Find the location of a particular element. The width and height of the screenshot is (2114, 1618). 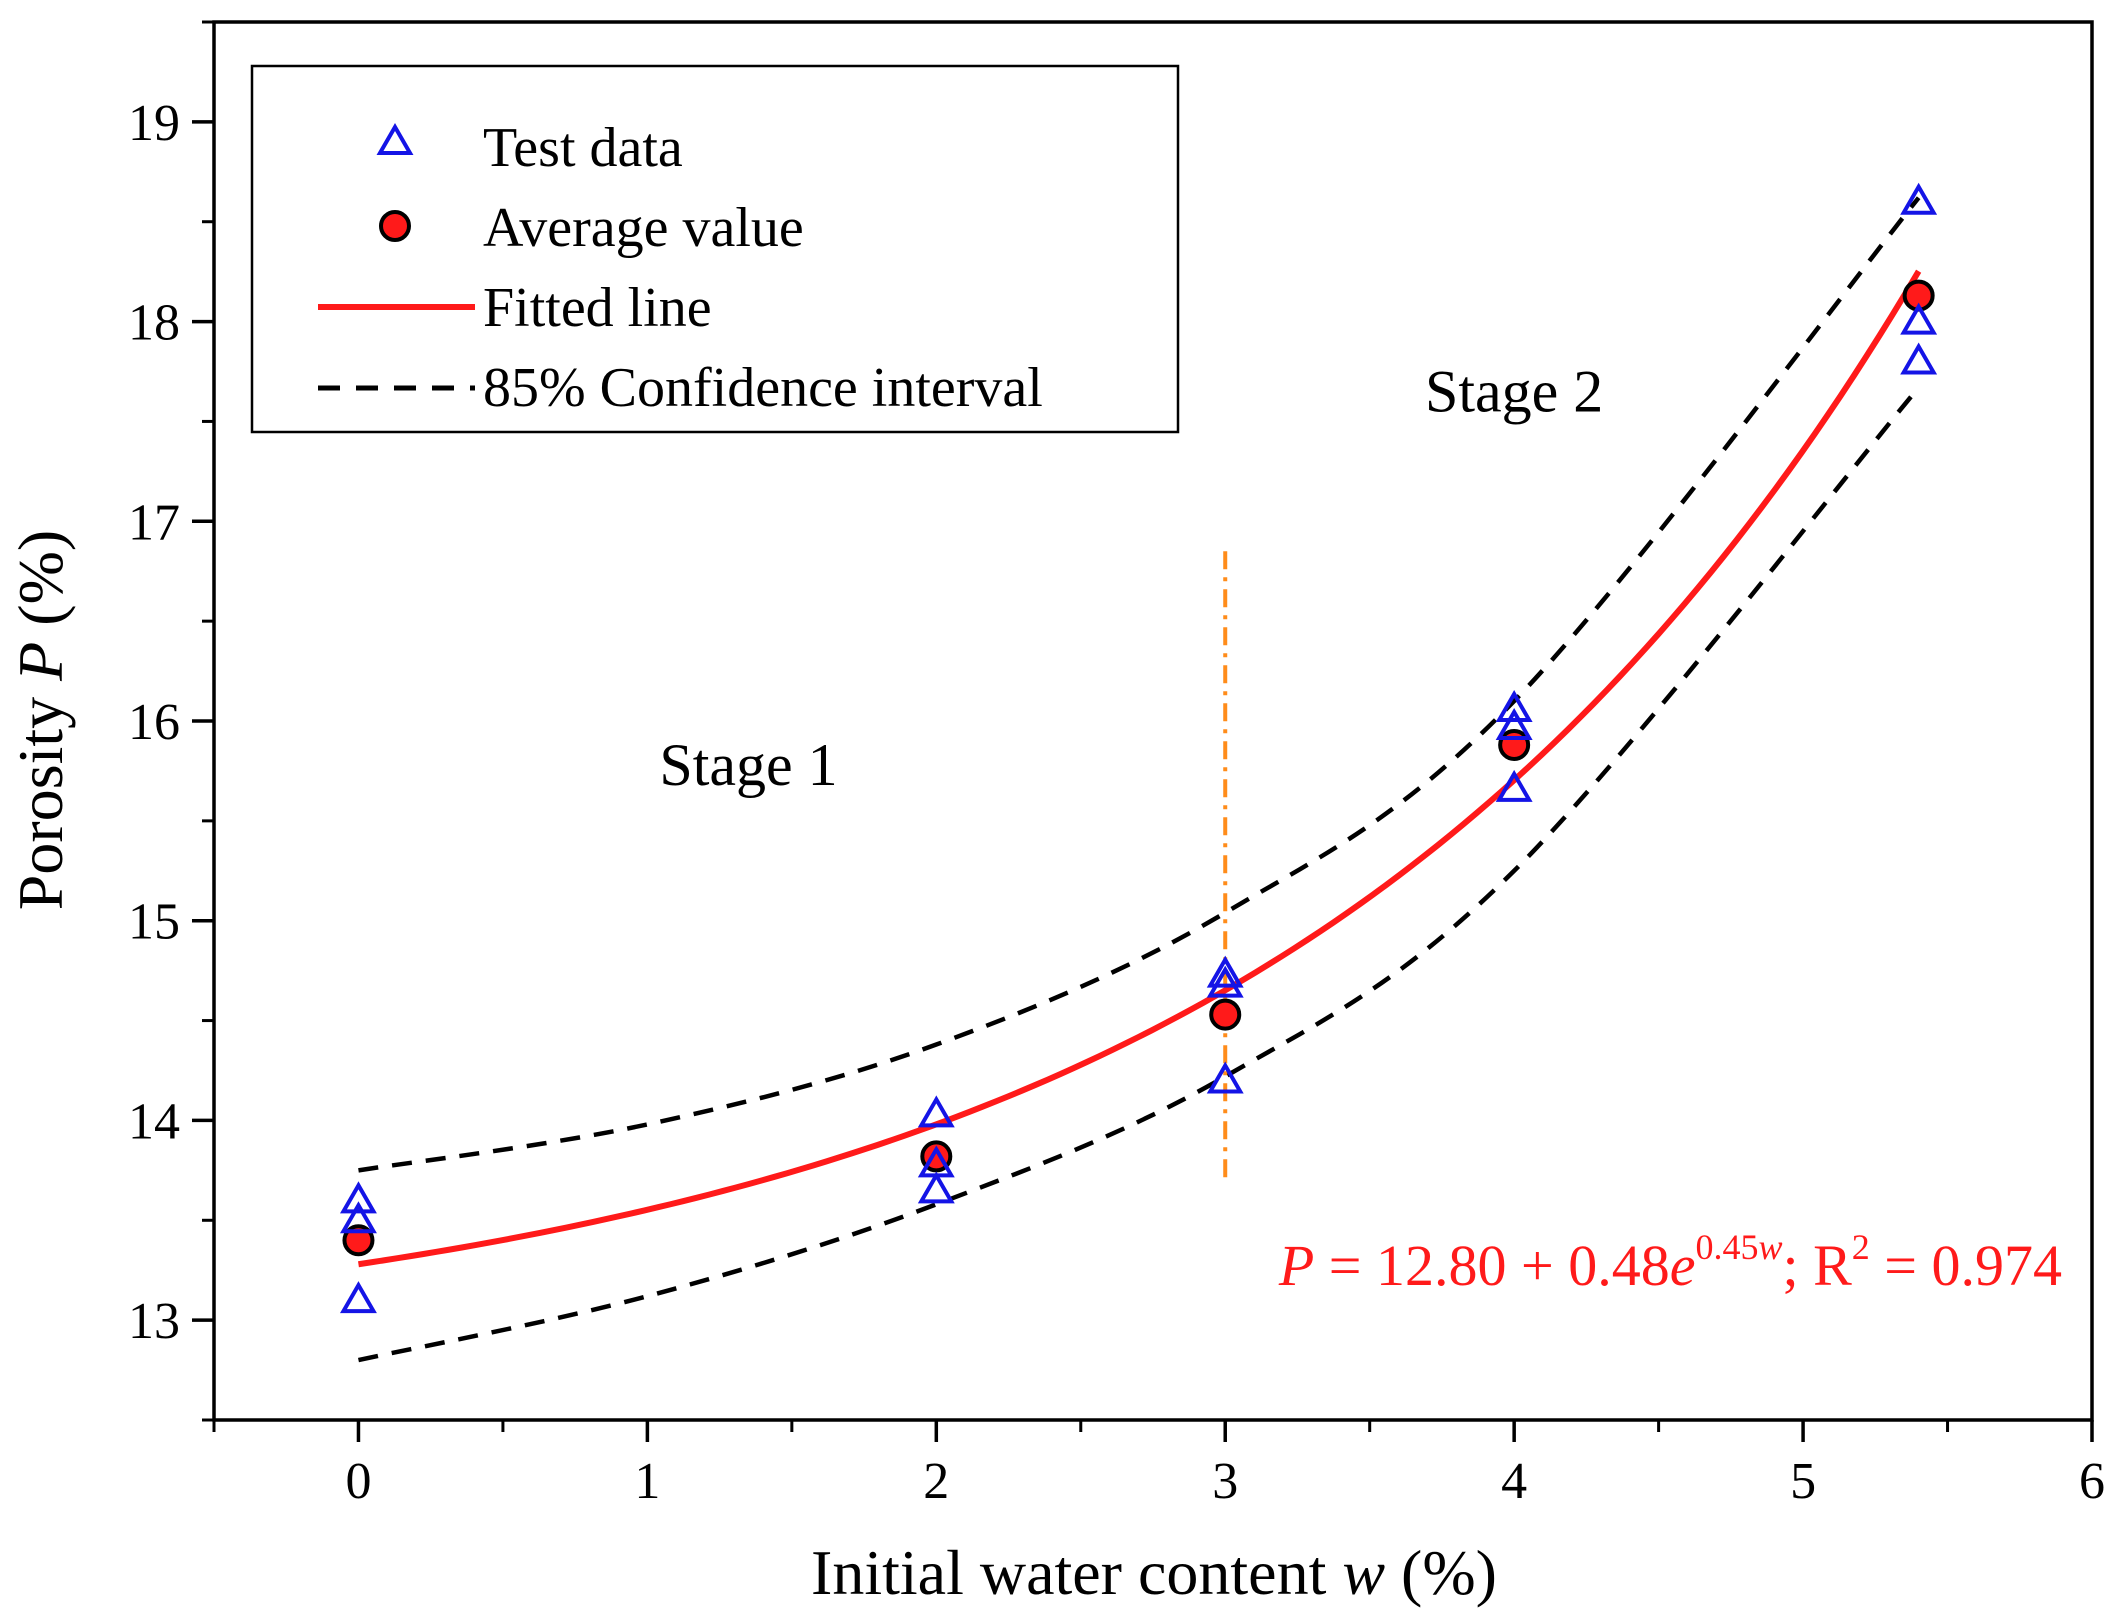

y-tick-label-17: 17 is located at coordinates (154, 522).